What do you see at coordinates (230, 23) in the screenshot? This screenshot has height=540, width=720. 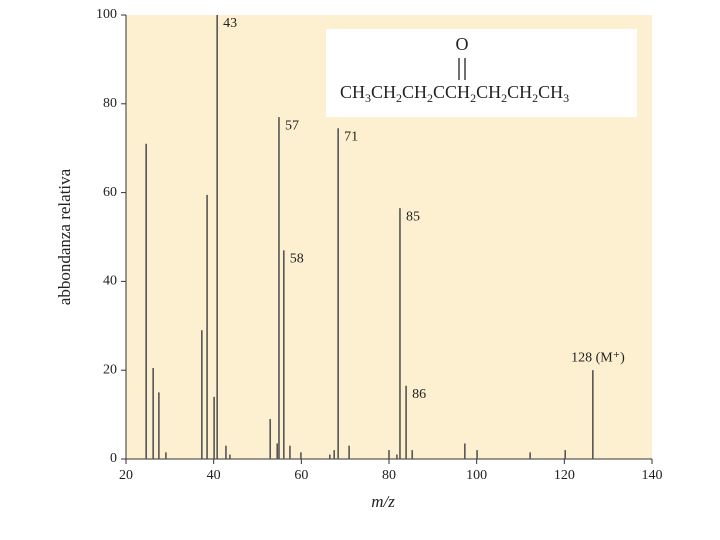 I see `peak-annotation: 43` at bounding box center [230, 23].